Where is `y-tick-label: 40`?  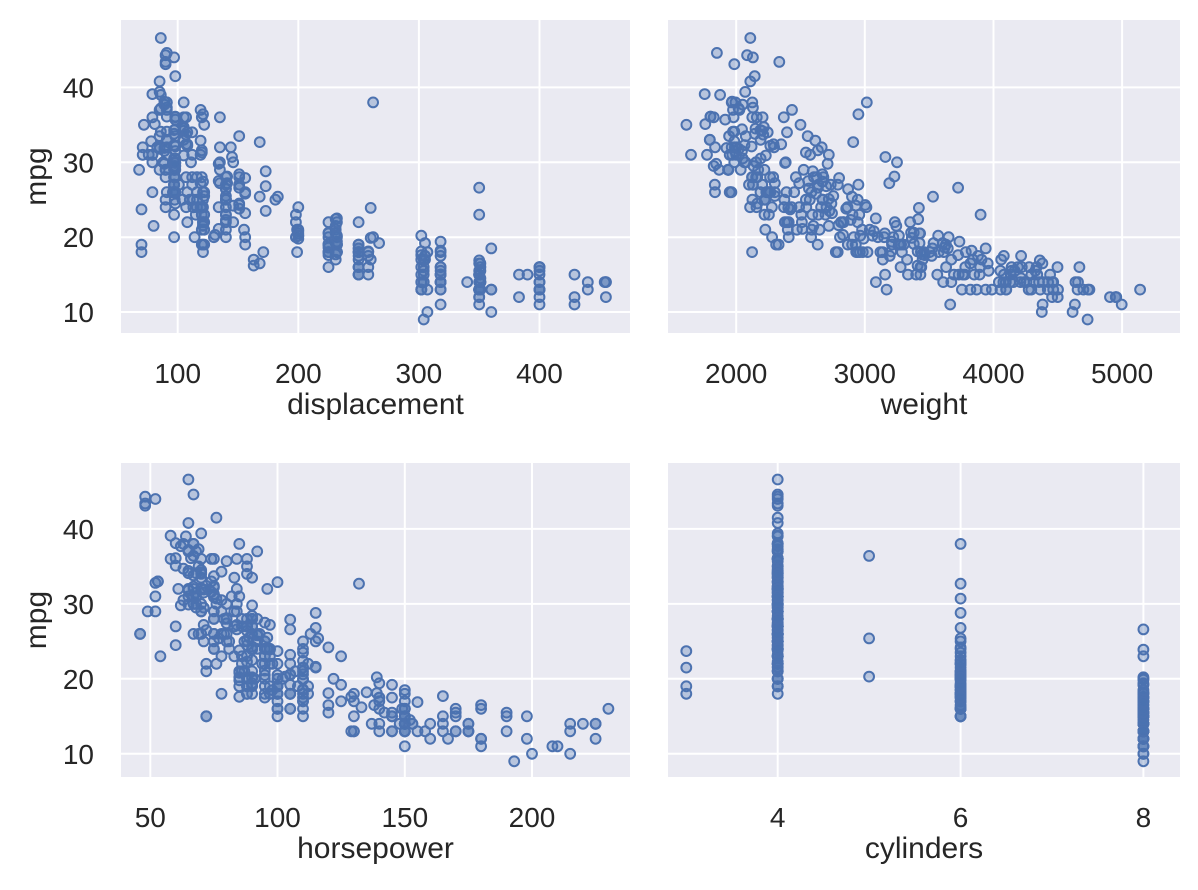 y-tick-label: 40 is located at coordinates (78, 529).